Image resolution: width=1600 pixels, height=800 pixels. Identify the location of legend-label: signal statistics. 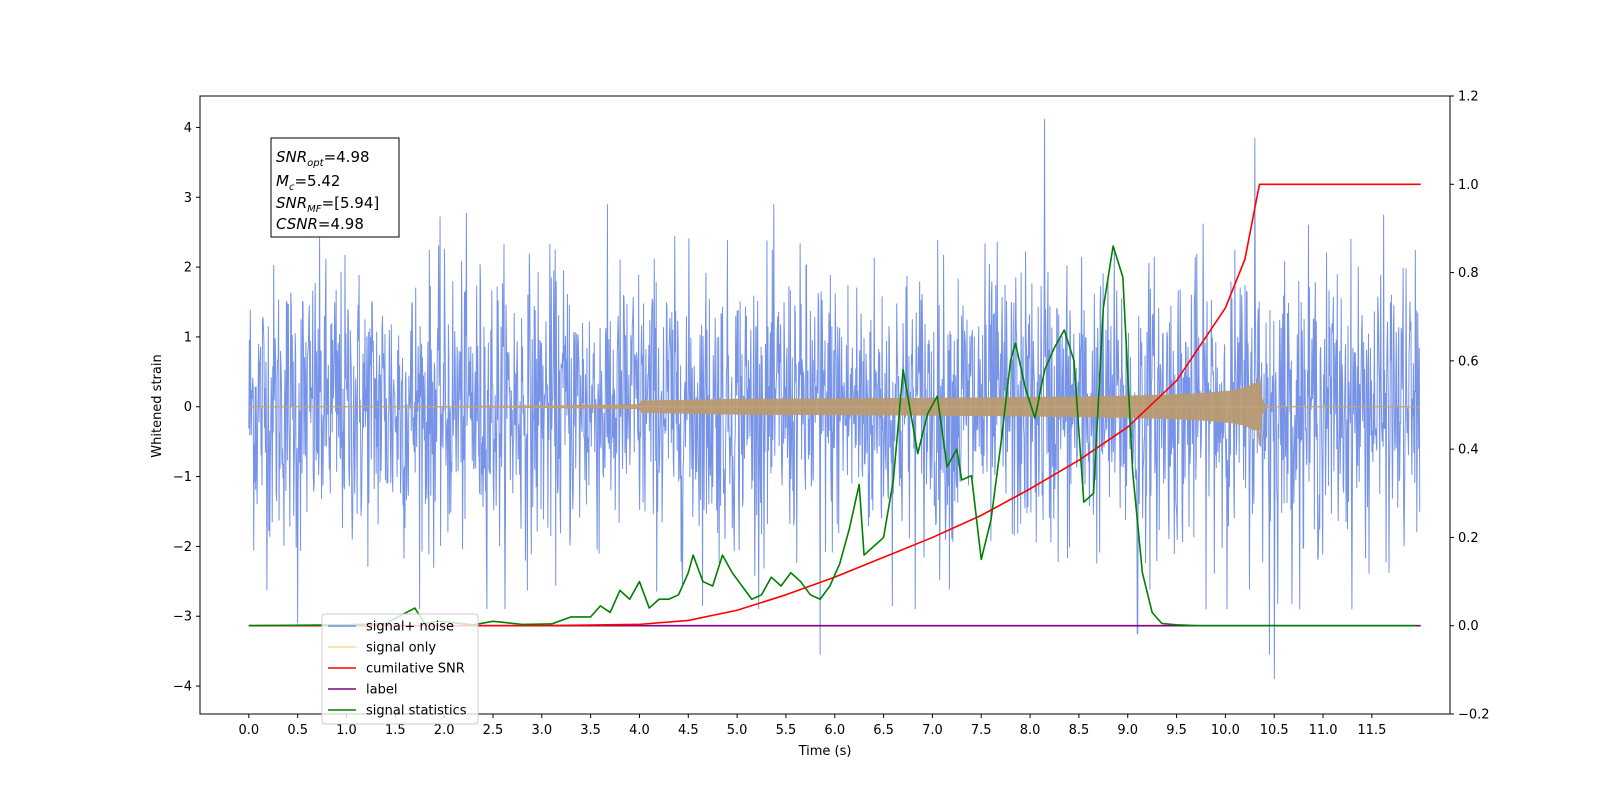
(416, 711).